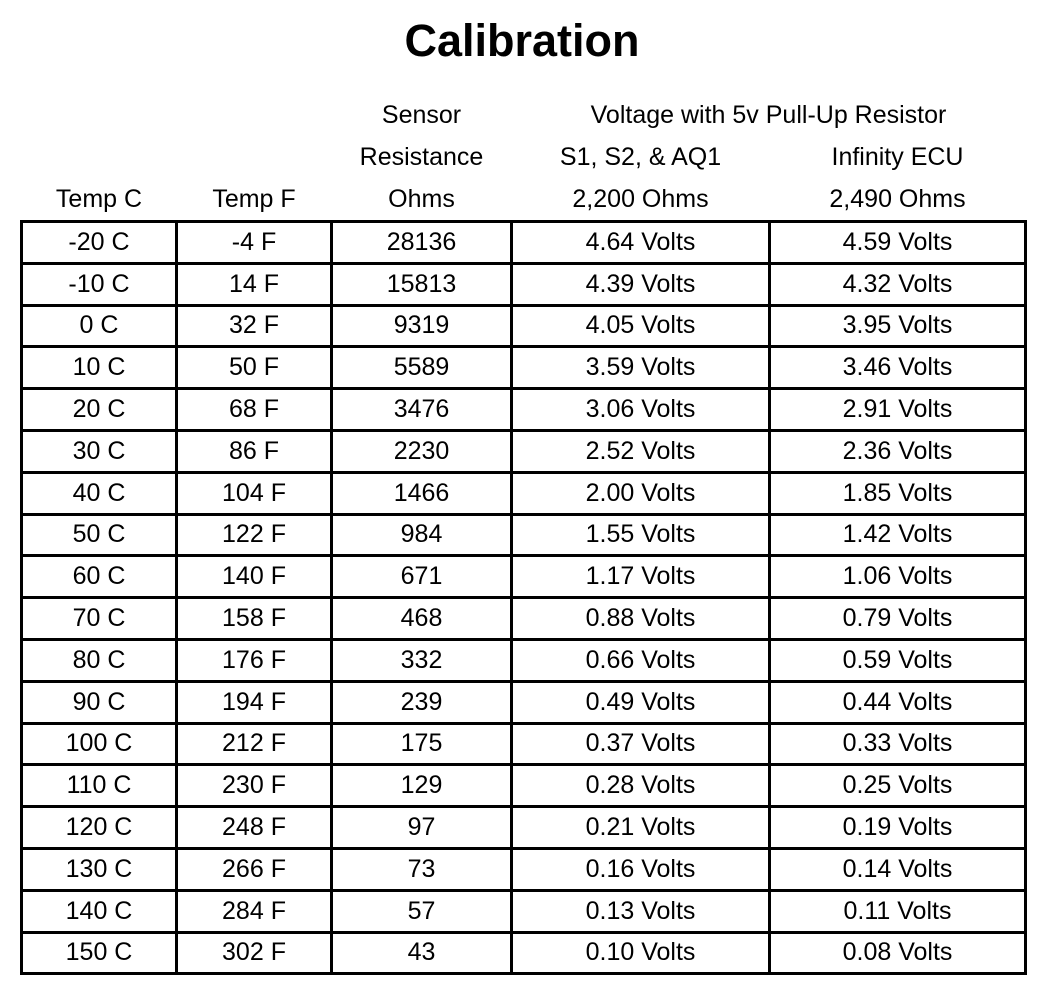 The width and height of the screenshot is (1043, 991). I want to click on volts-2490-cell: 4.32 Volts, so click(897, 284).